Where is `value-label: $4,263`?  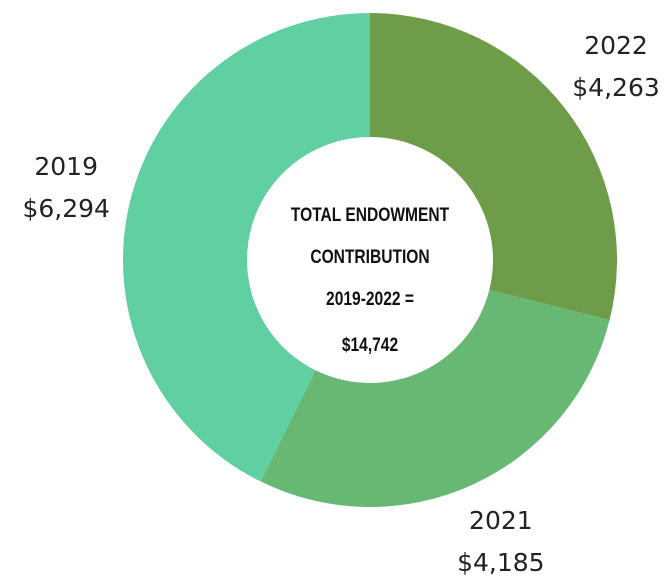
value-label: $4,263 is located at coordinates (615, 87).